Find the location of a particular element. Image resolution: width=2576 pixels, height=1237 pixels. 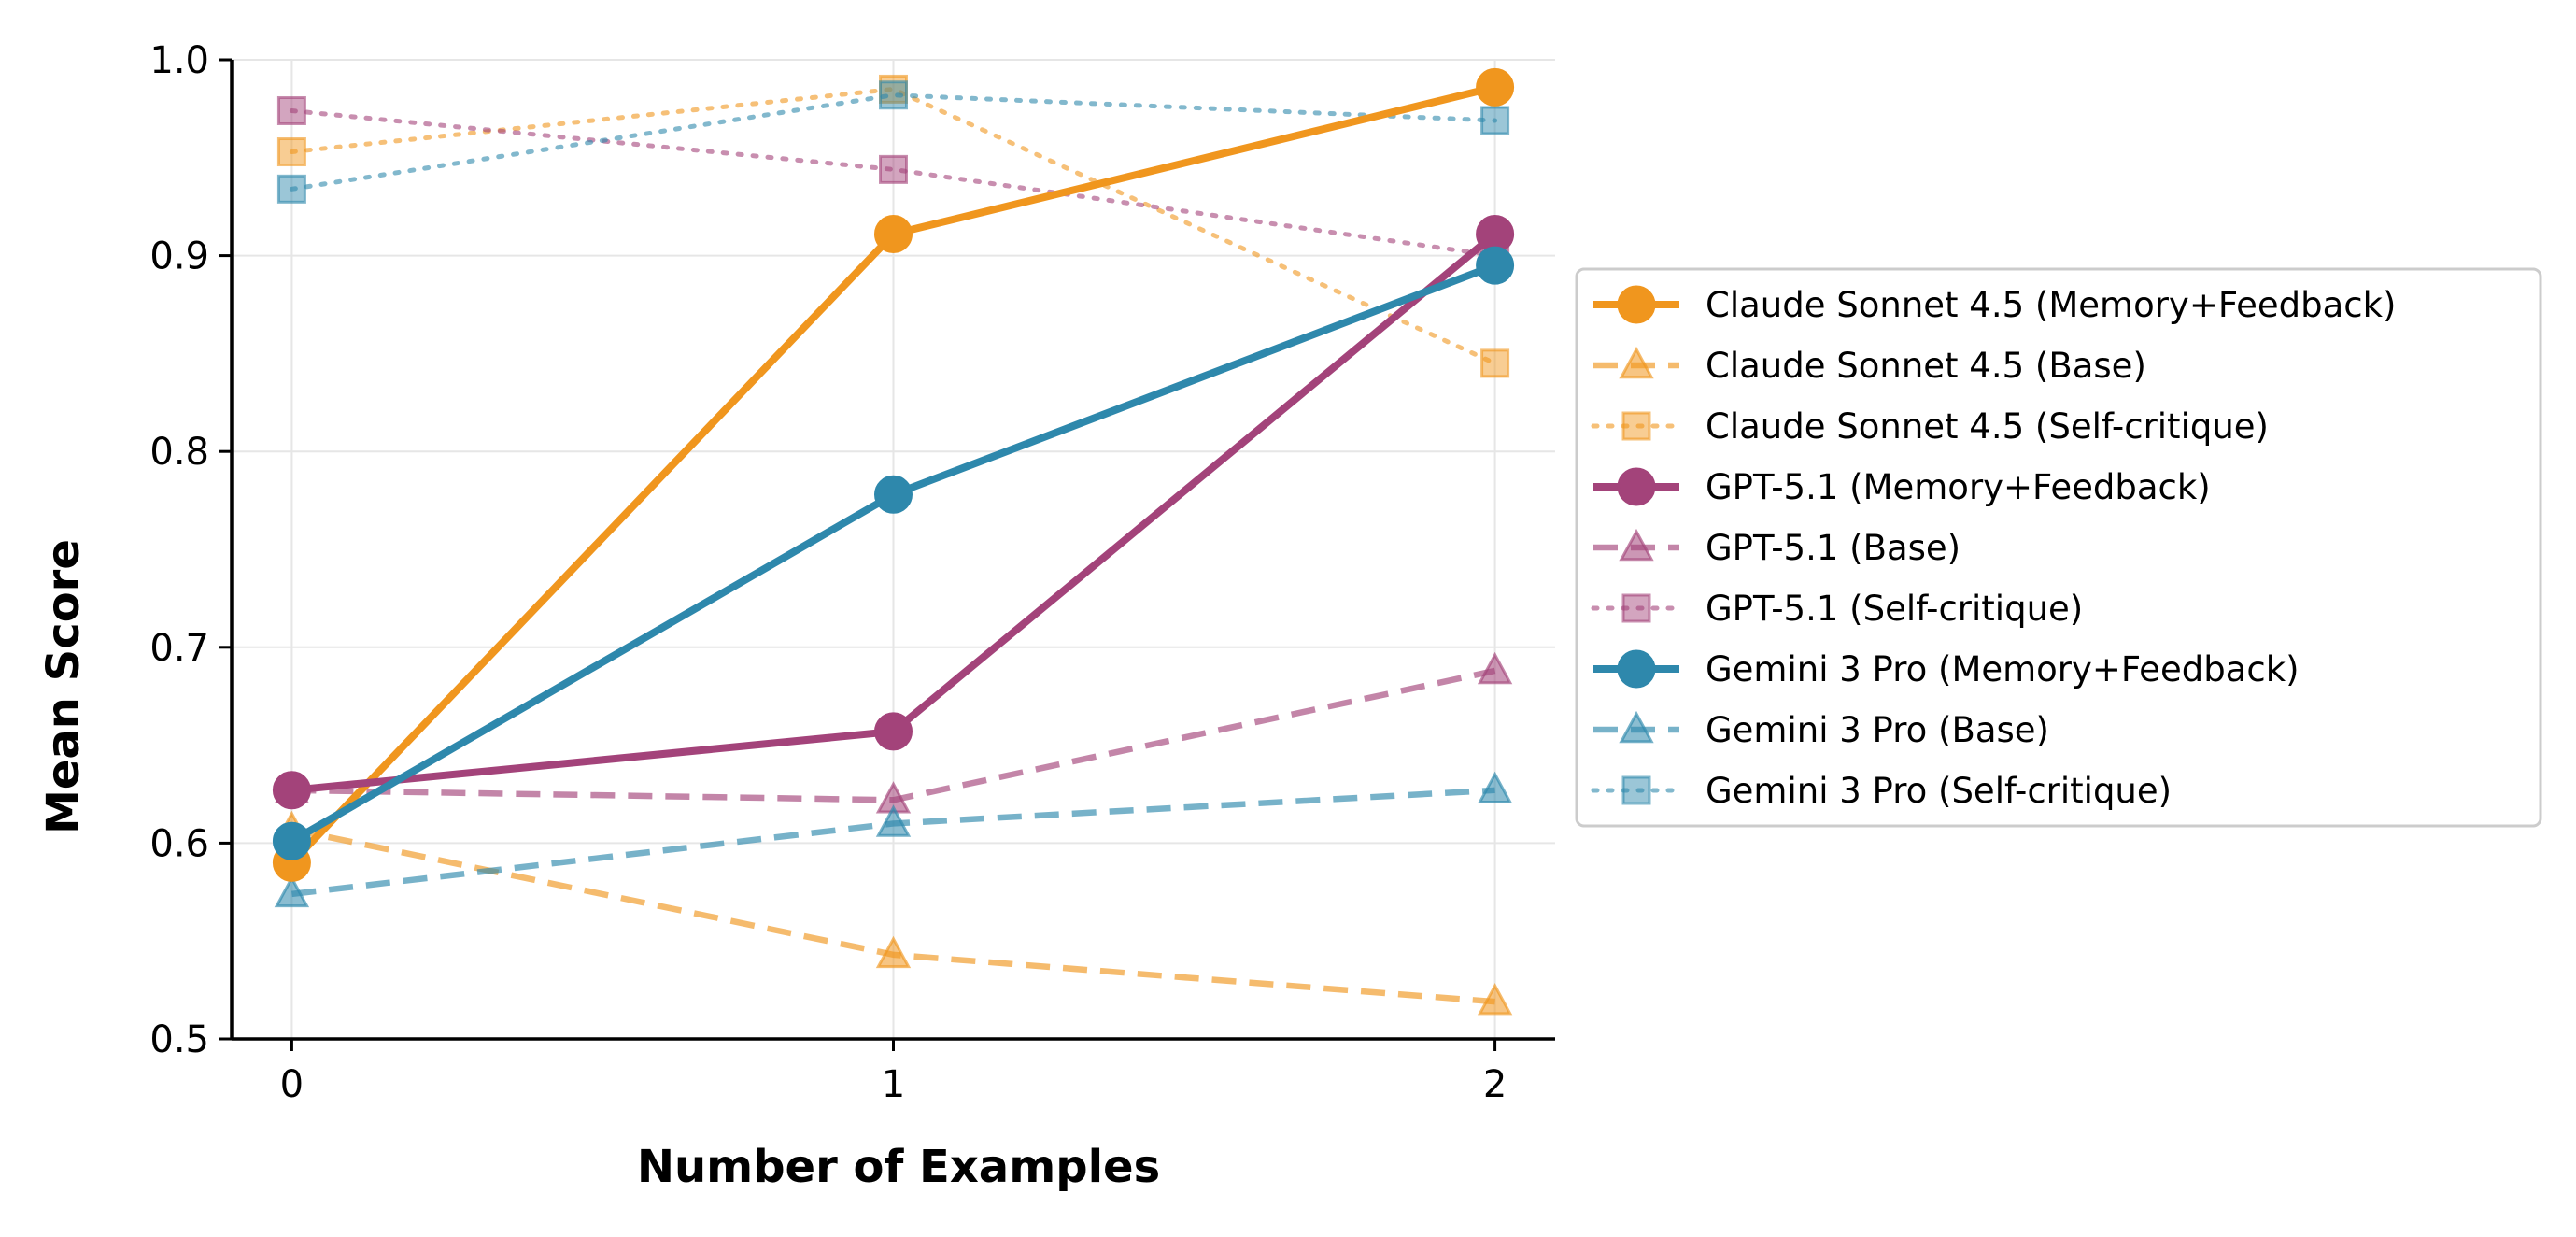

y-tick-label: 0.6 is located at coordinates (179, 843).